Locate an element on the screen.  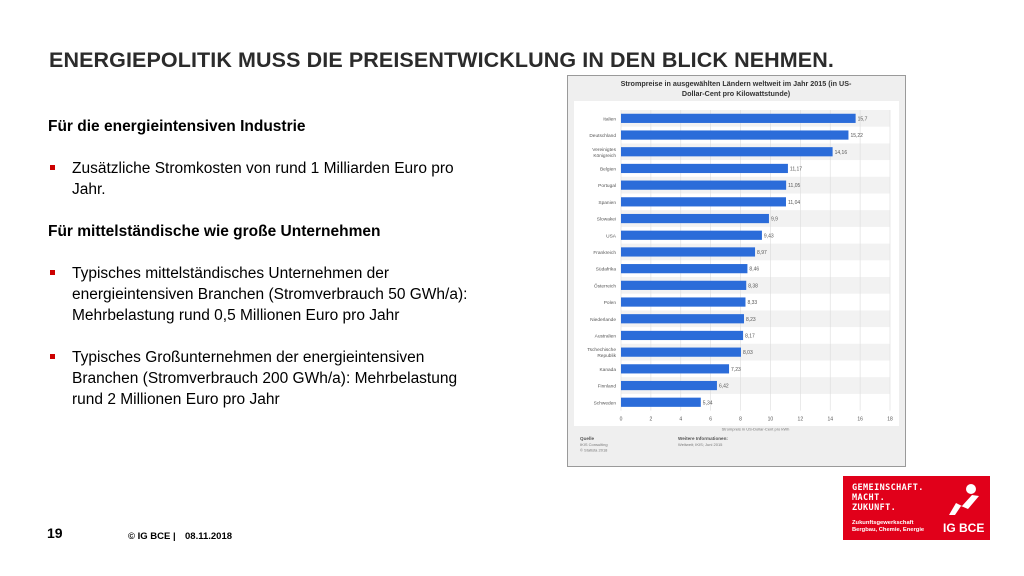
logo-slogan: GEMEINSCHAFT. MACHT. ZUKUNFT. is located at coordinates (888, 498).